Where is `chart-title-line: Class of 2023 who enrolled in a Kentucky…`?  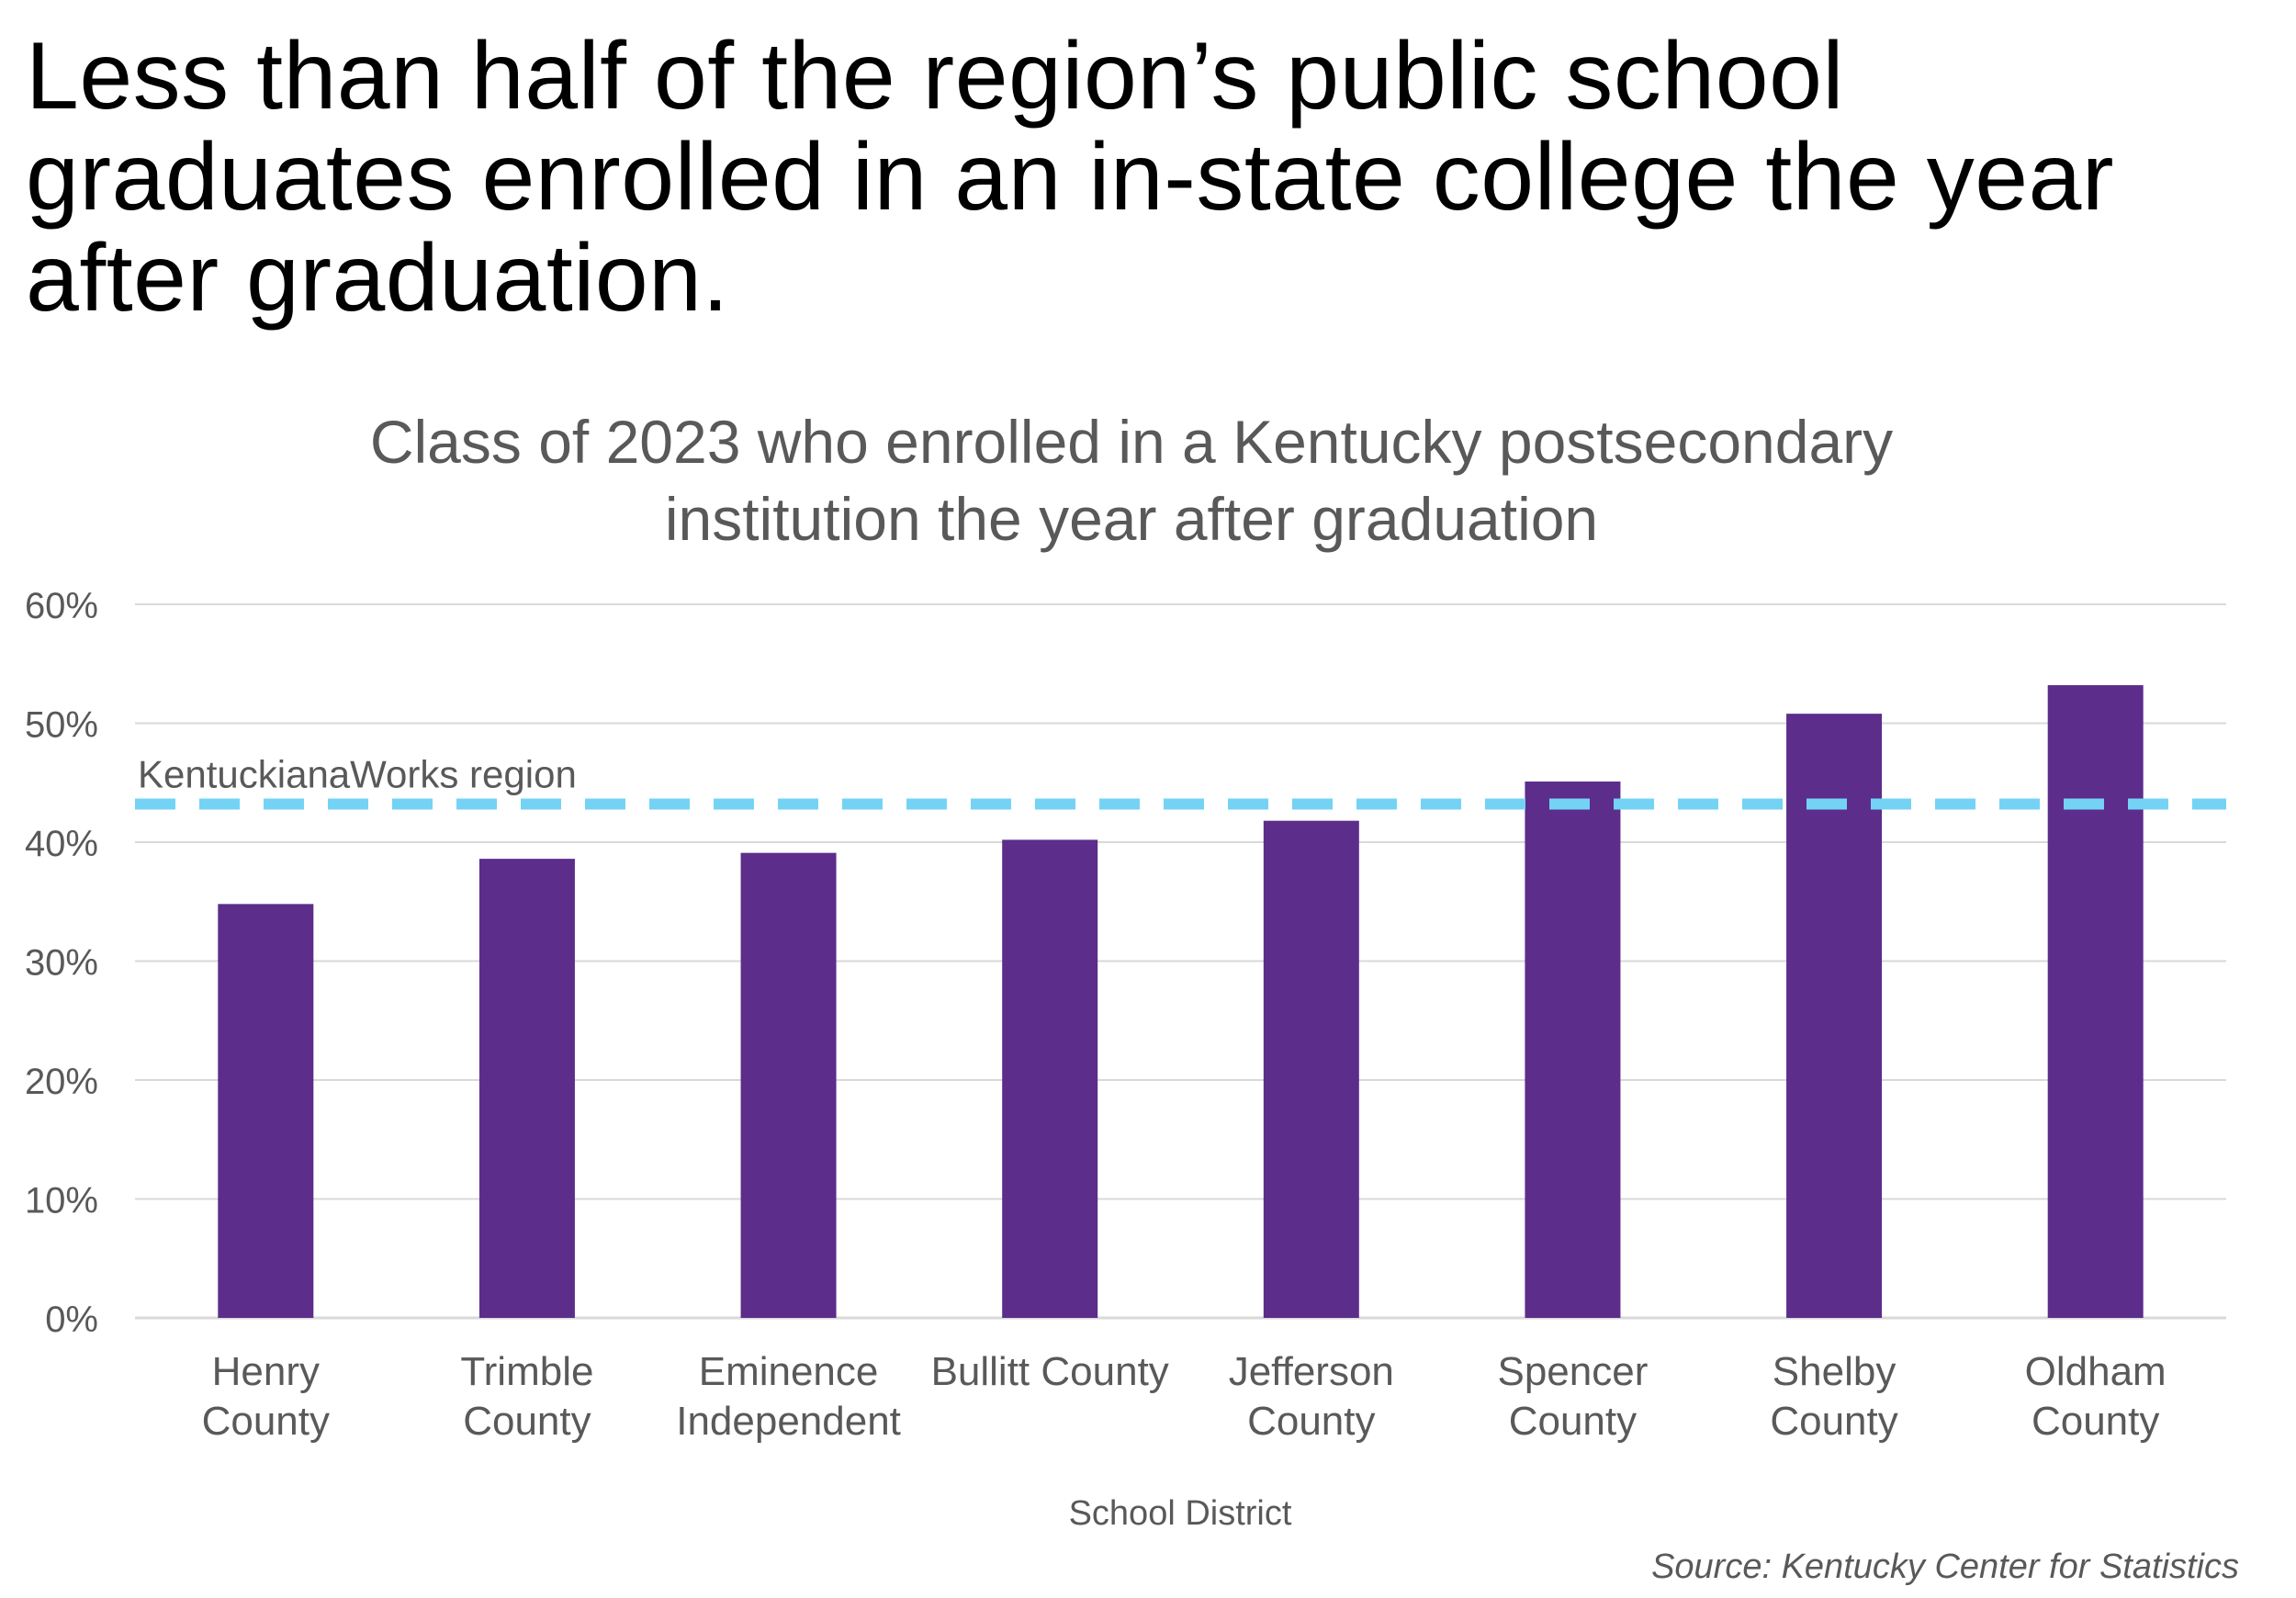
chart-title-line: Class of 2023 who enrolled in a Kentucky… is located at coordinates (1131, 442).